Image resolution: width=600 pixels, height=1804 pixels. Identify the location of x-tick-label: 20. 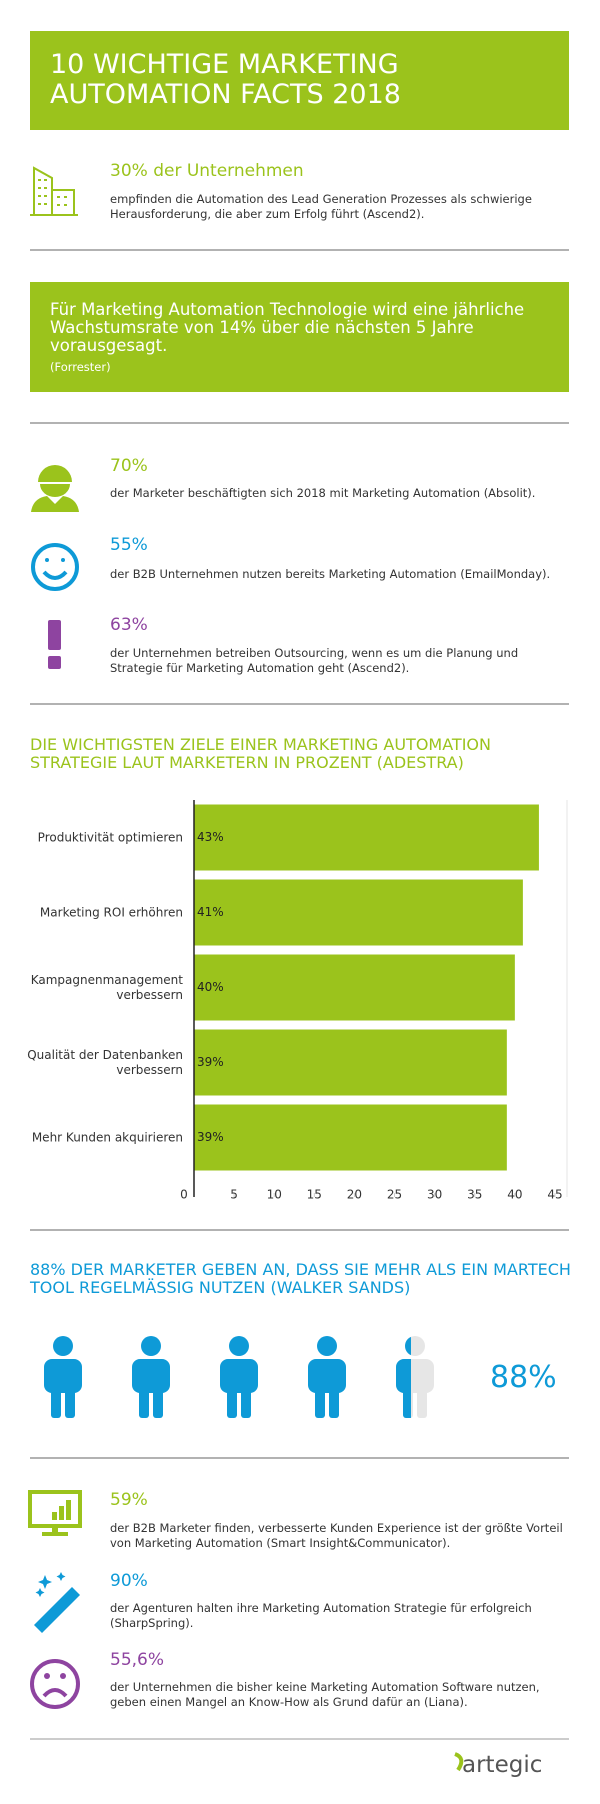
(354, 1195).